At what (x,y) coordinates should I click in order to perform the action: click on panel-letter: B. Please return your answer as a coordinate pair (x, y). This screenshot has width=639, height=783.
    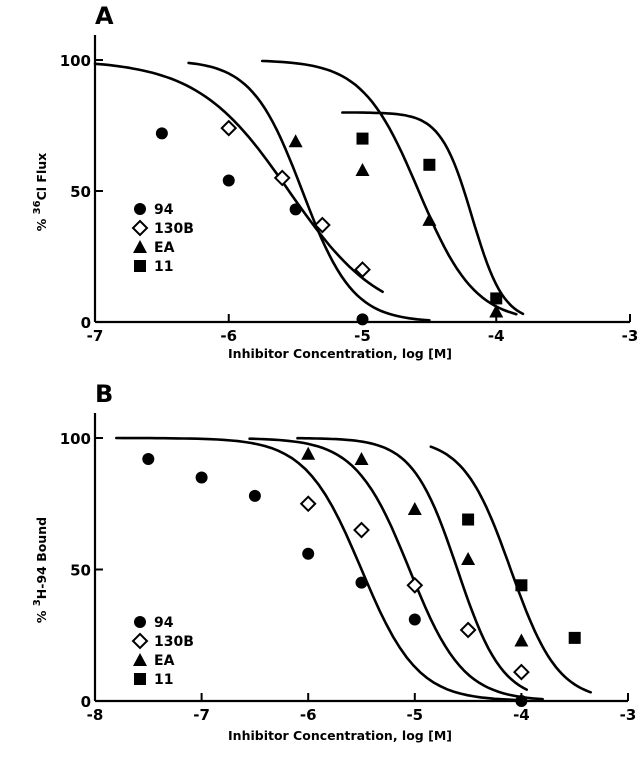
    Looking at the image, I should click on (104, 394).